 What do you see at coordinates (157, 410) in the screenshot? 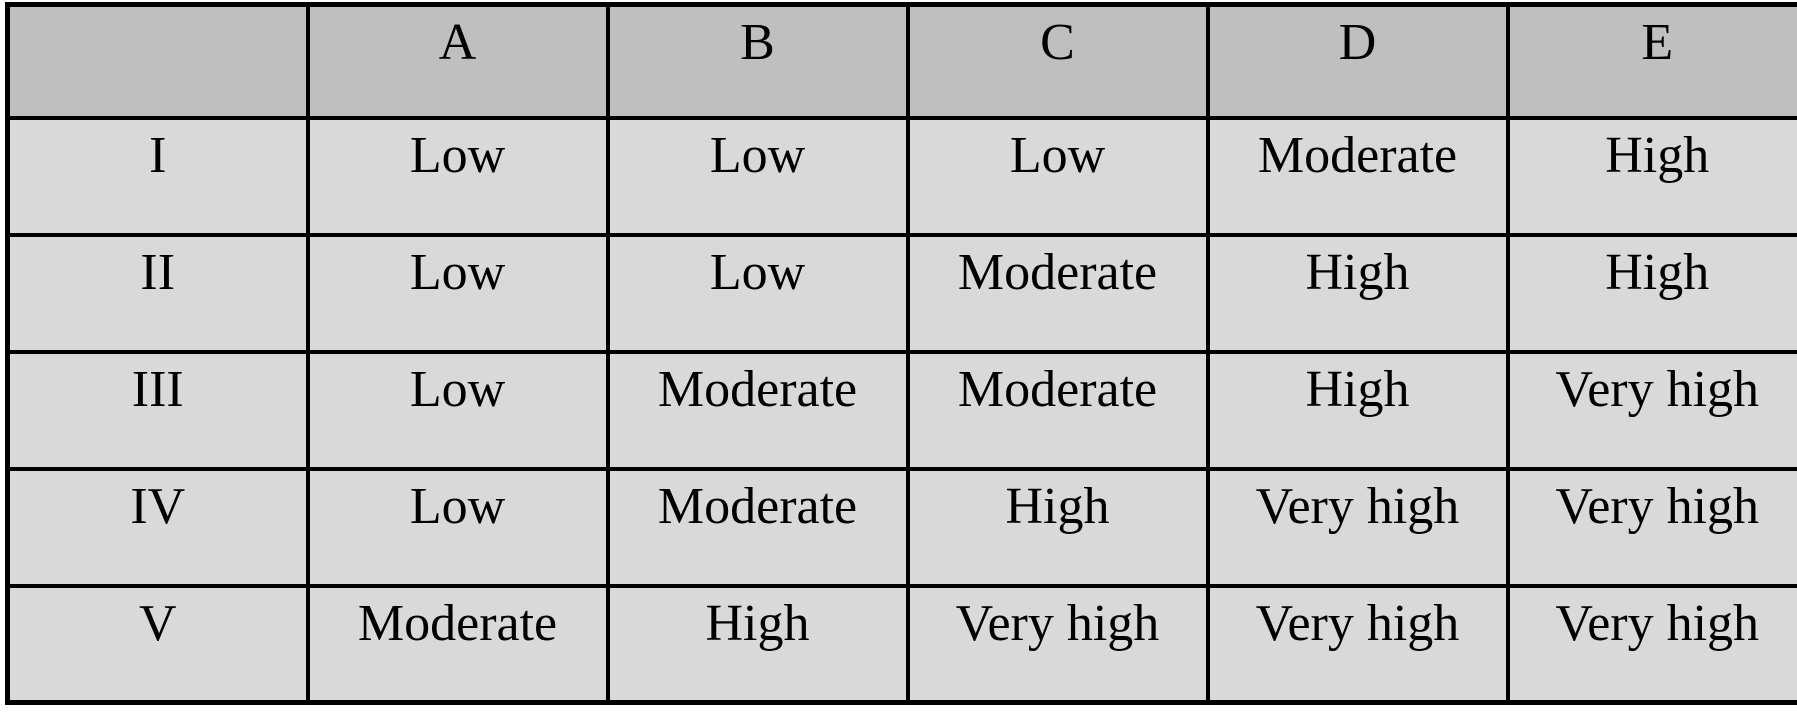
I see `row-label-iii: III` at bounding box center [157, 410].